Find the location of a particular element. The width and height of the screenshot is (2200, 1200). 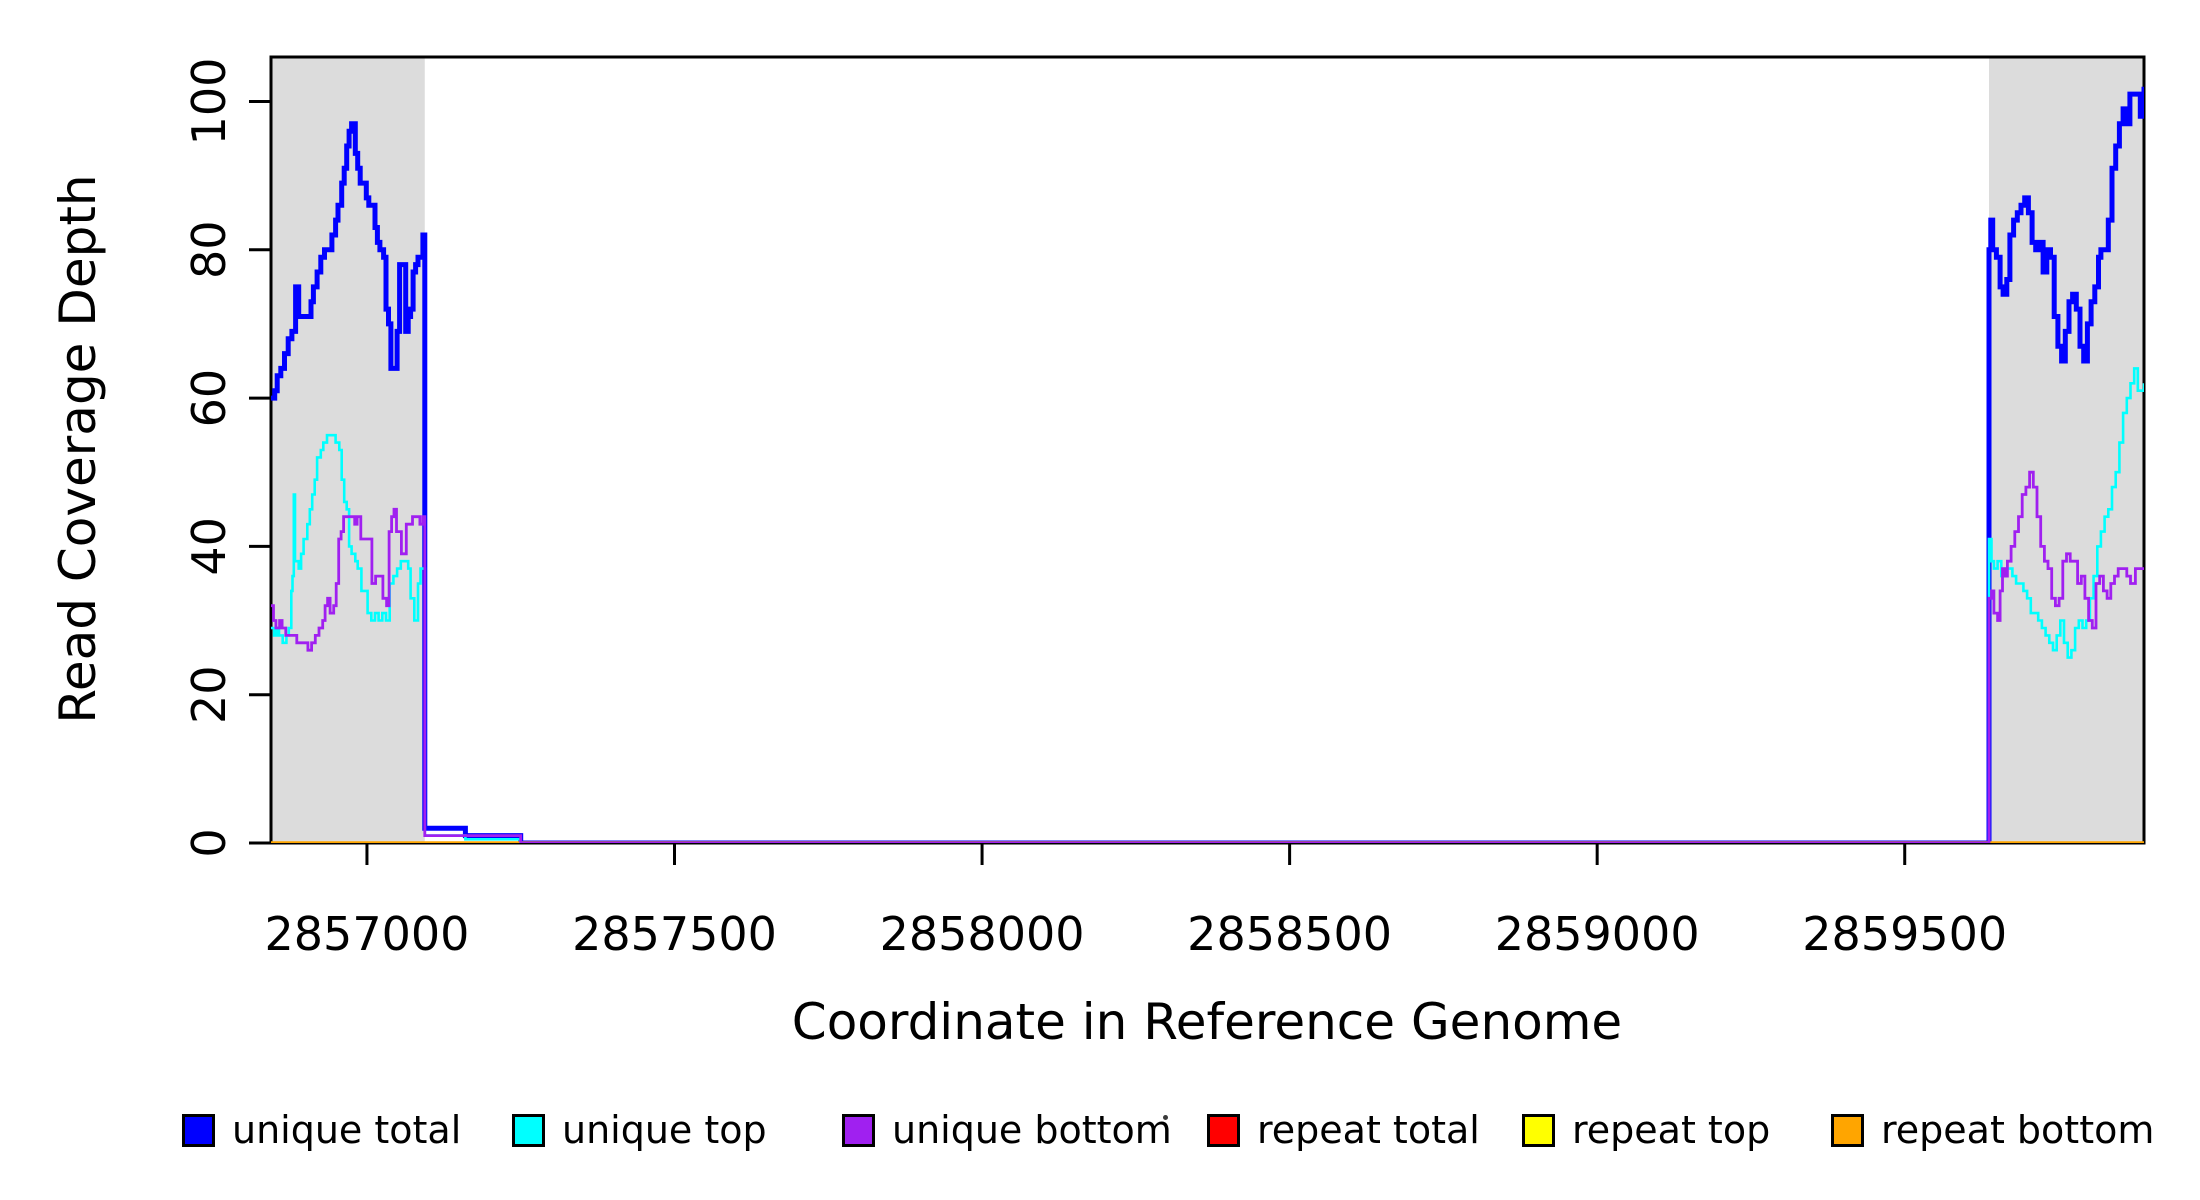

legend-item-unique-top: unique top is located at coordinates (639, 1130).